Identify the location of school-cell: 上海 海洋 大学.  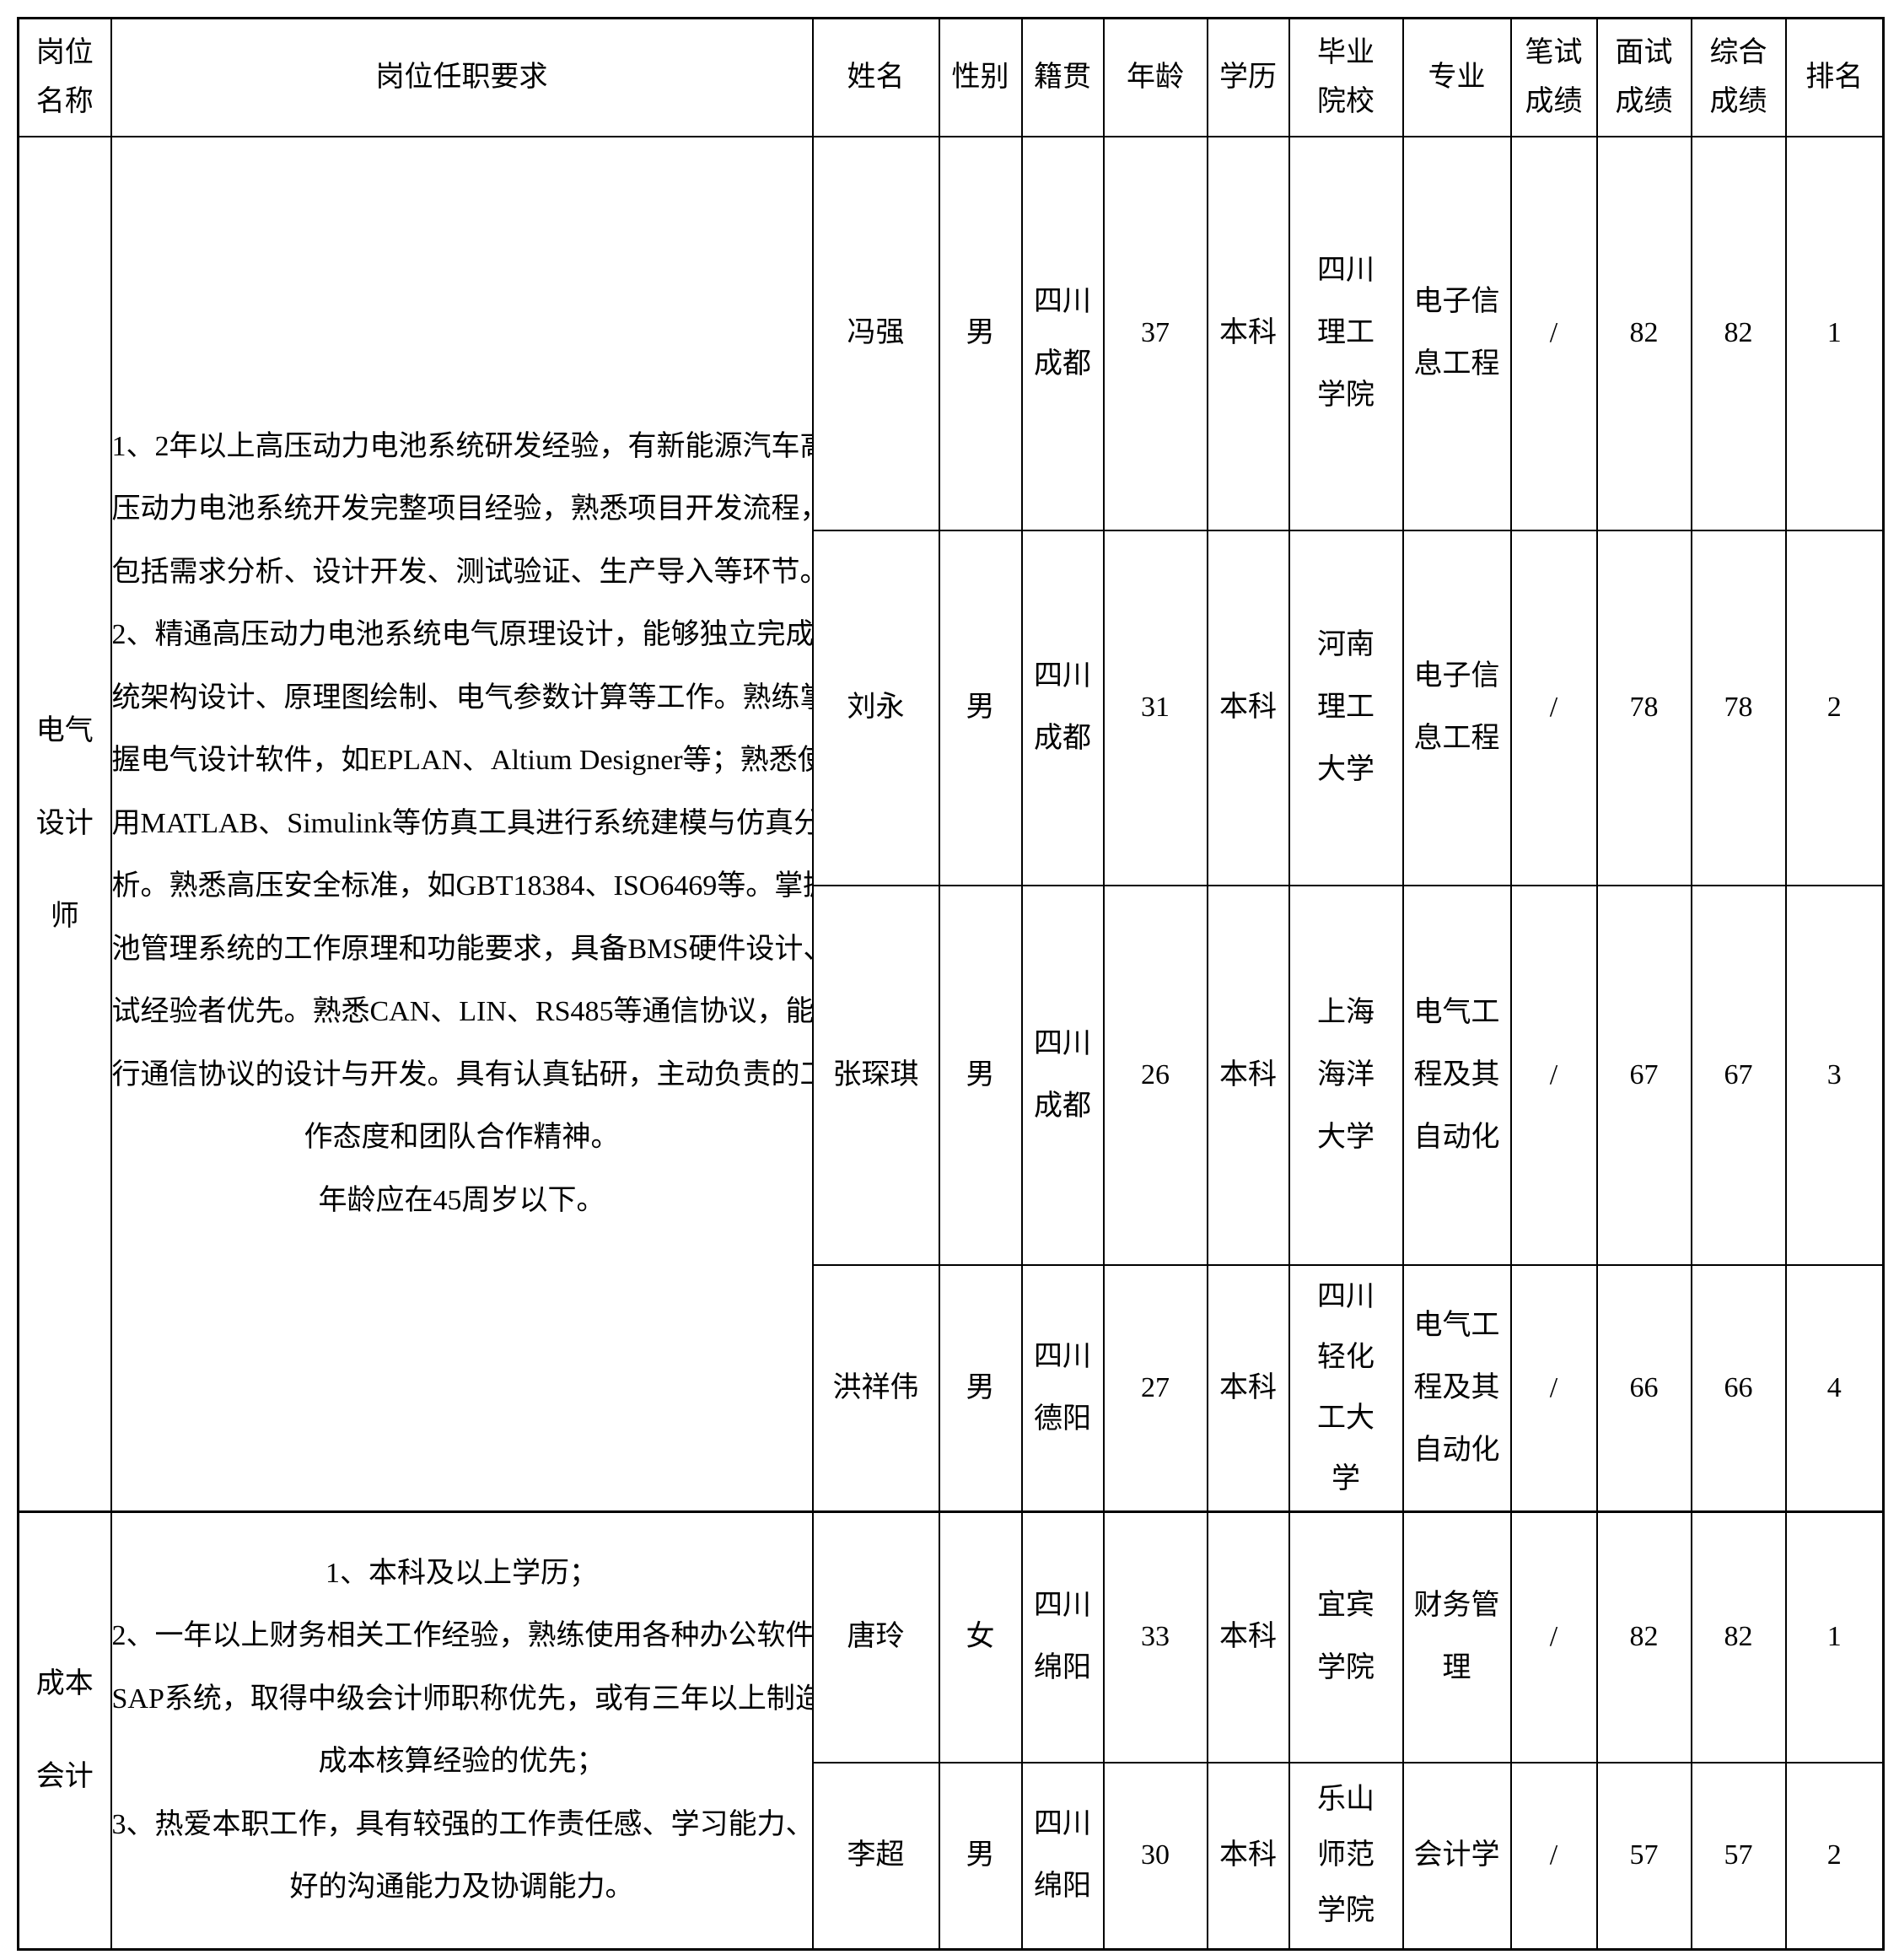
(1346, 1075).